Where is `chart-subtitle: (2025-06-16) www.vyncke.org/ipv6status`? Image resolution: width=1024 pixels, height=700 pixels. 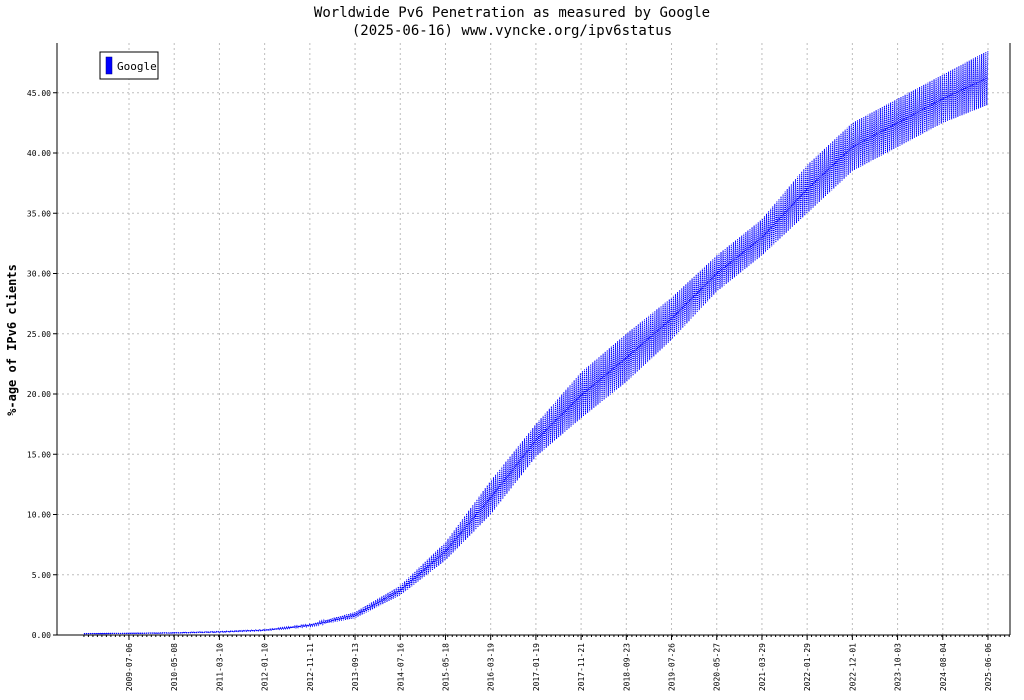 chart-subtitle: (2025-06-16) www.vyncke.org/ipv6status is located at coordinates (512, 31).